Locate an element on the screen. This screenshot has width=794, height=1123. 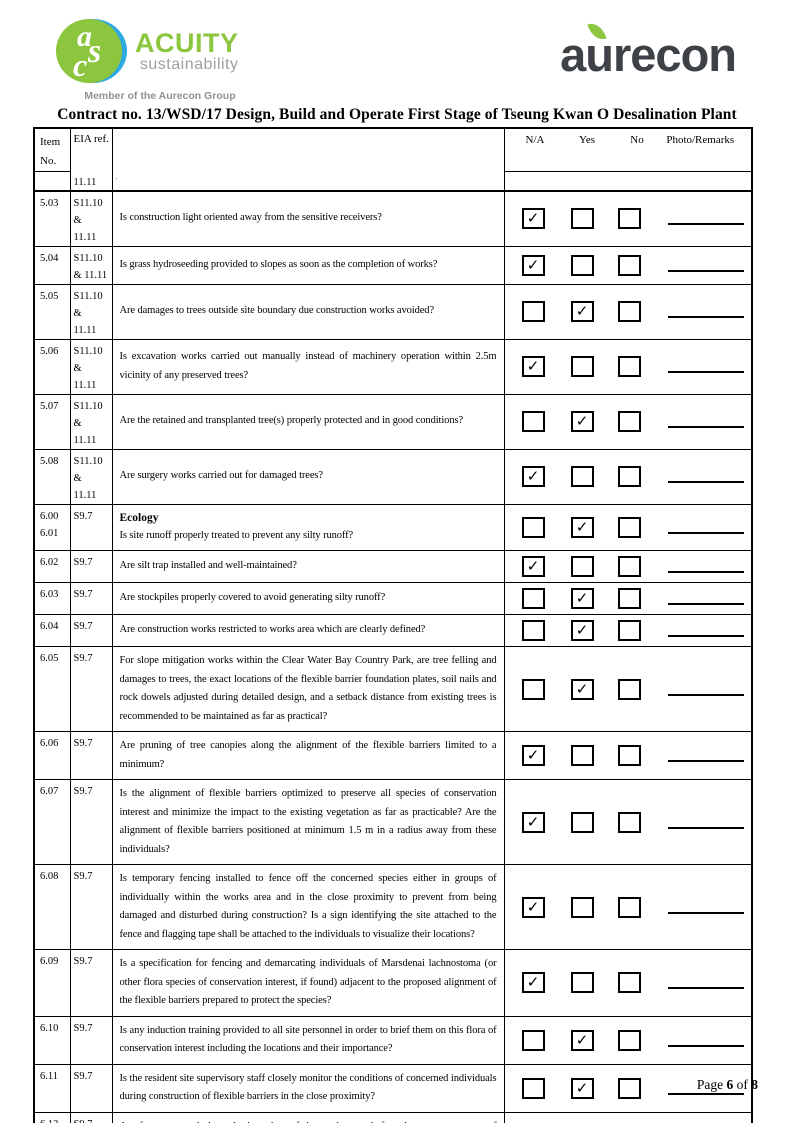
aurecon-logo: aurecon is located at coordinates (648, 53).